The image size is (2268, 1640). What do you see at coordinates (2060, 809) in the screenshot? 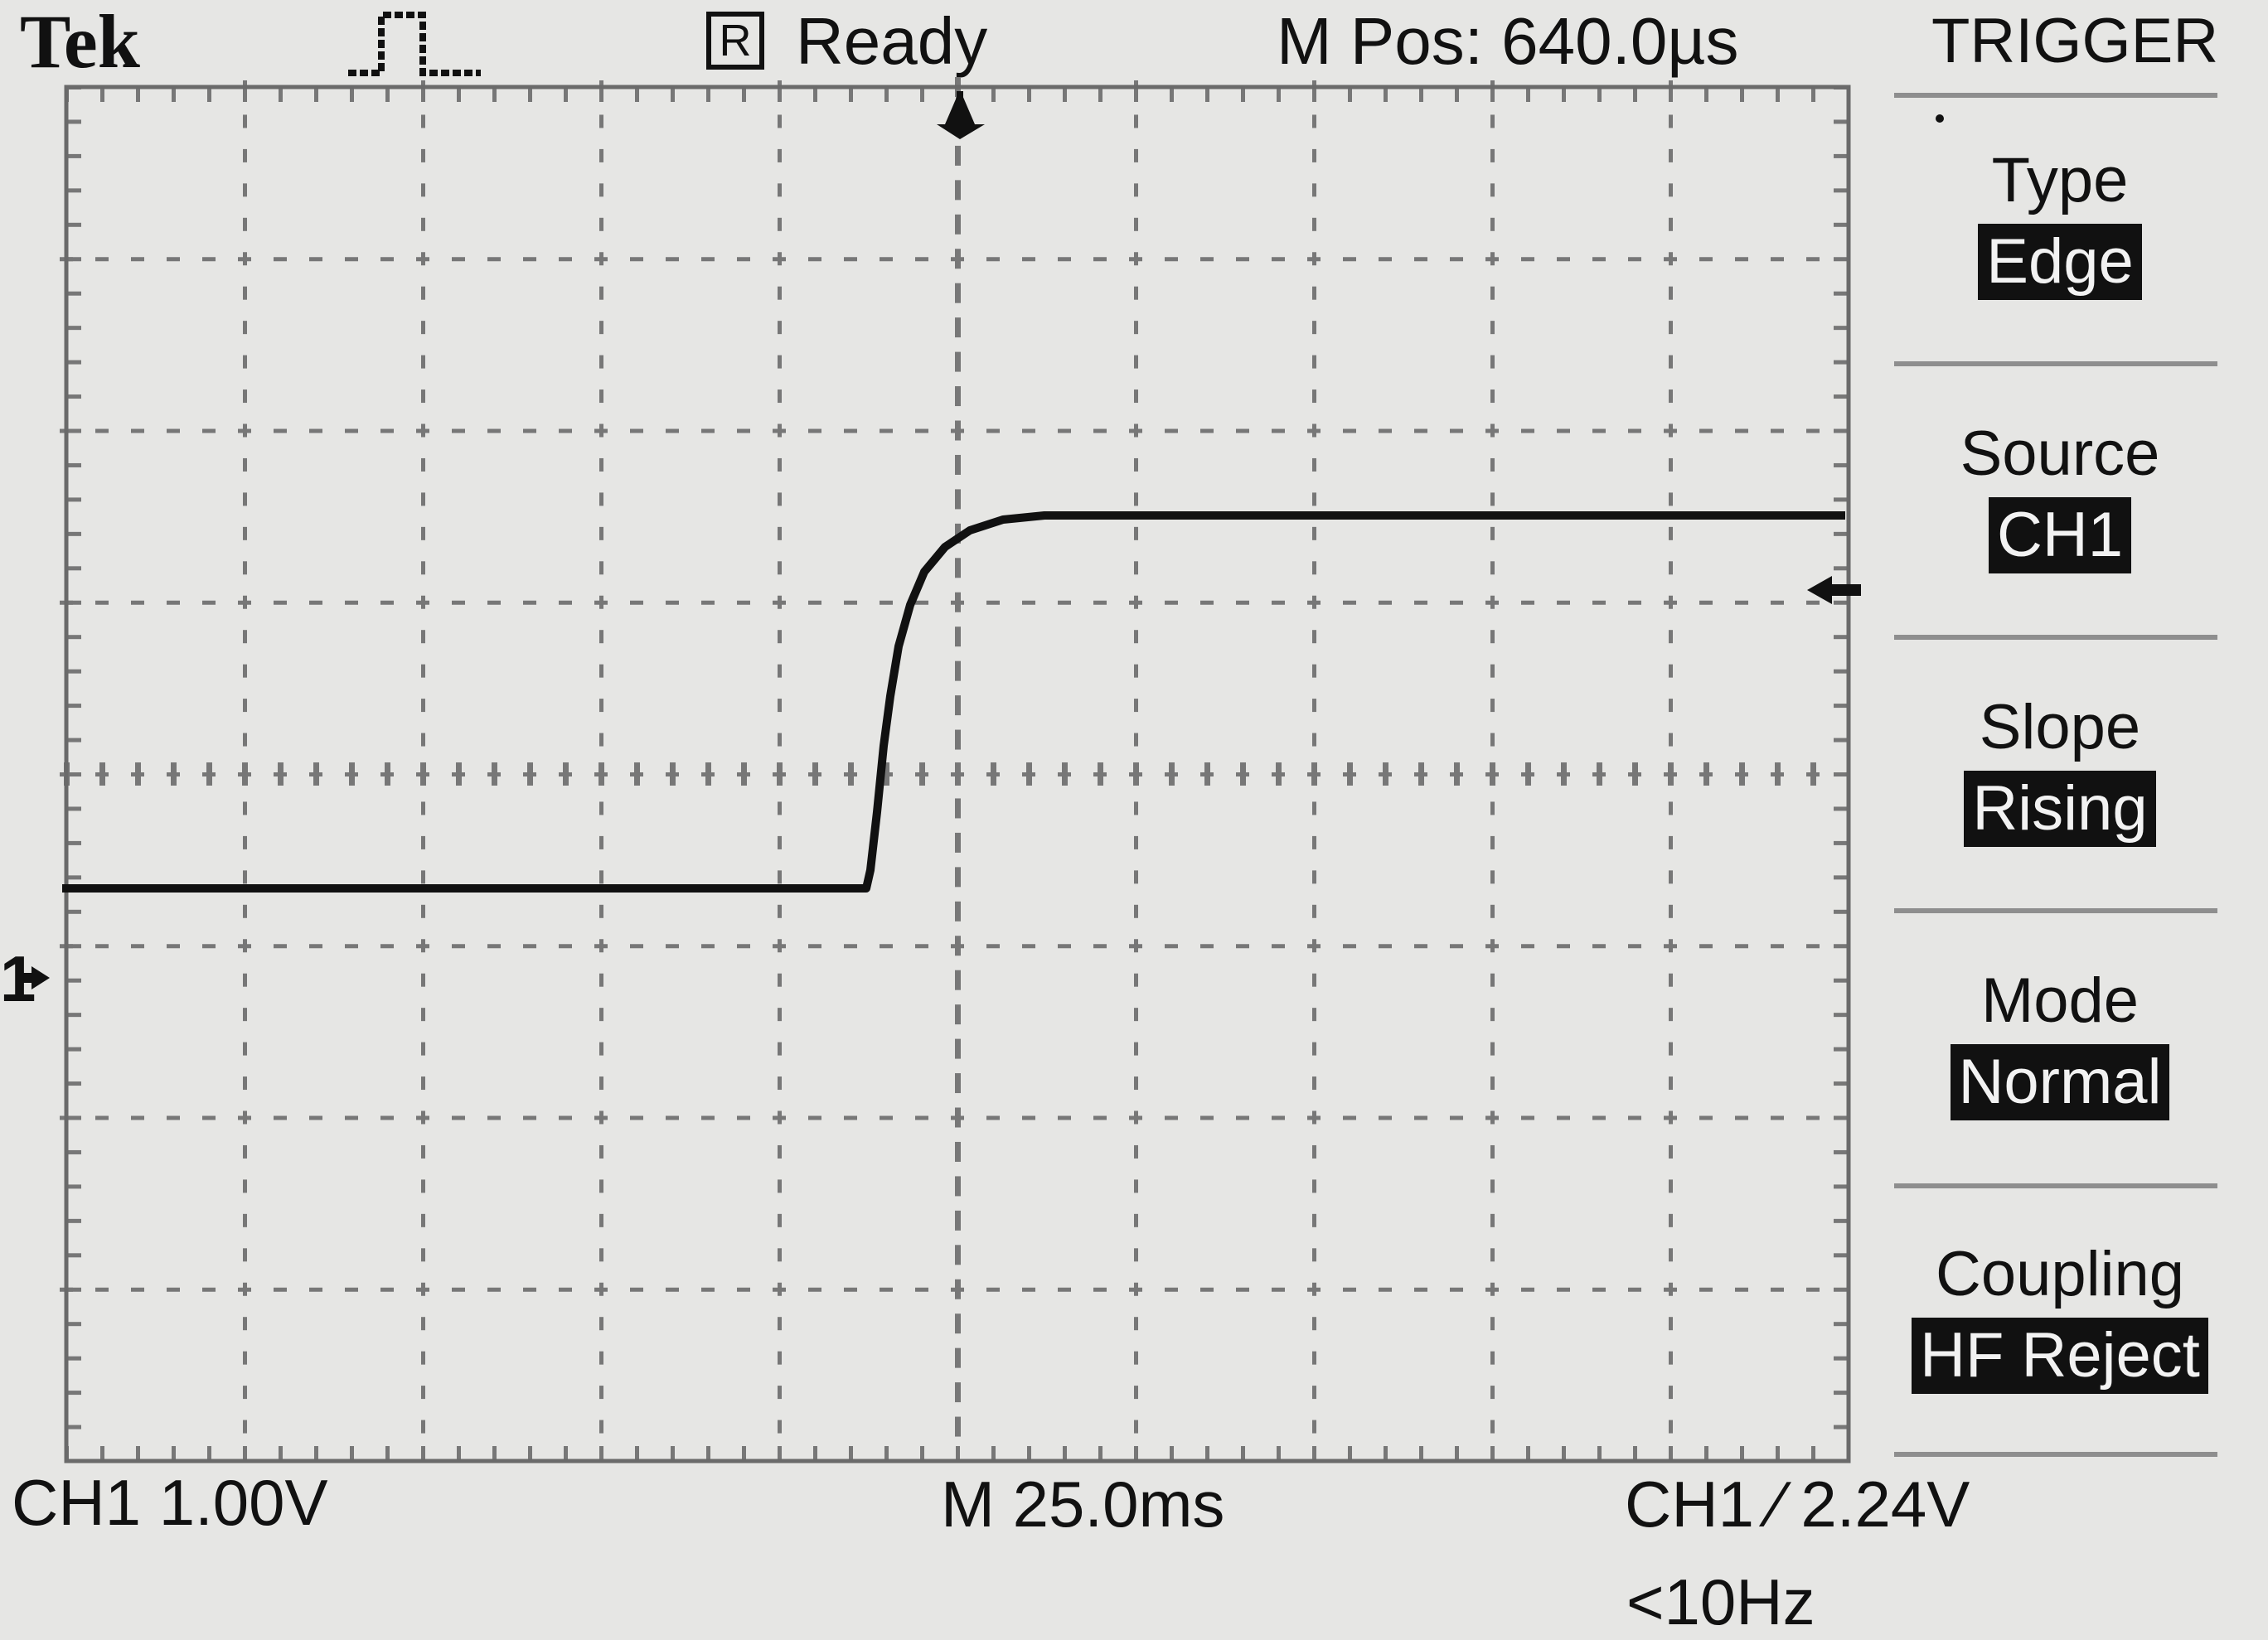
I see `menu-item-value: Rising` at bounding box center [2060, 809].